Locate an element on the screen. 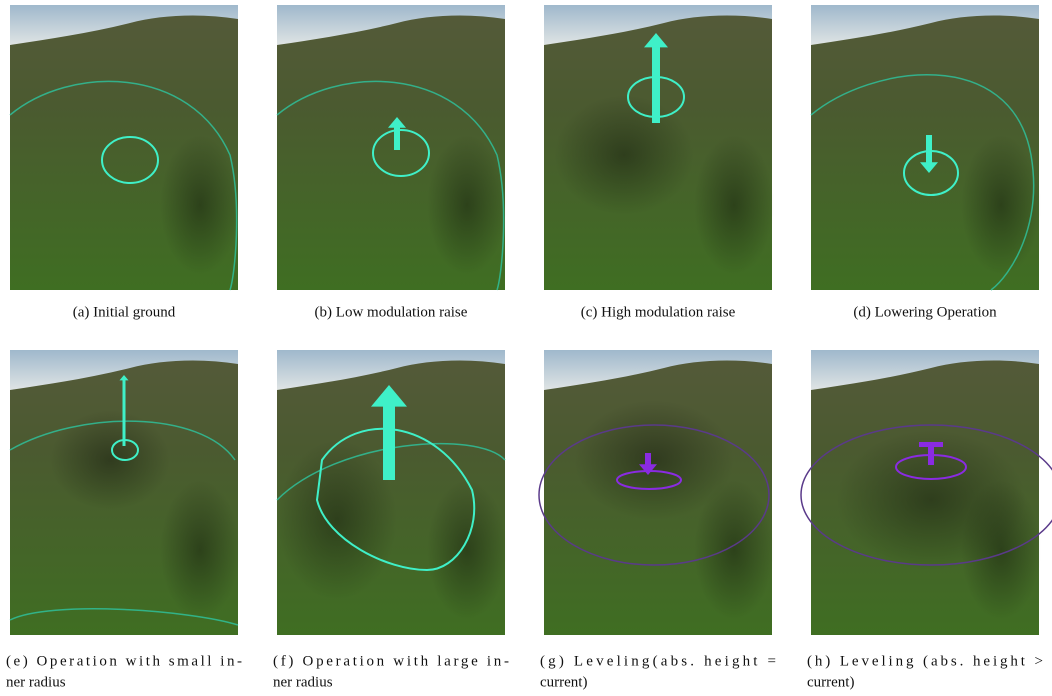 Image resolution: width=1052 pixels, height=696 pixels. level-cap is located at coordinates (931, 444).